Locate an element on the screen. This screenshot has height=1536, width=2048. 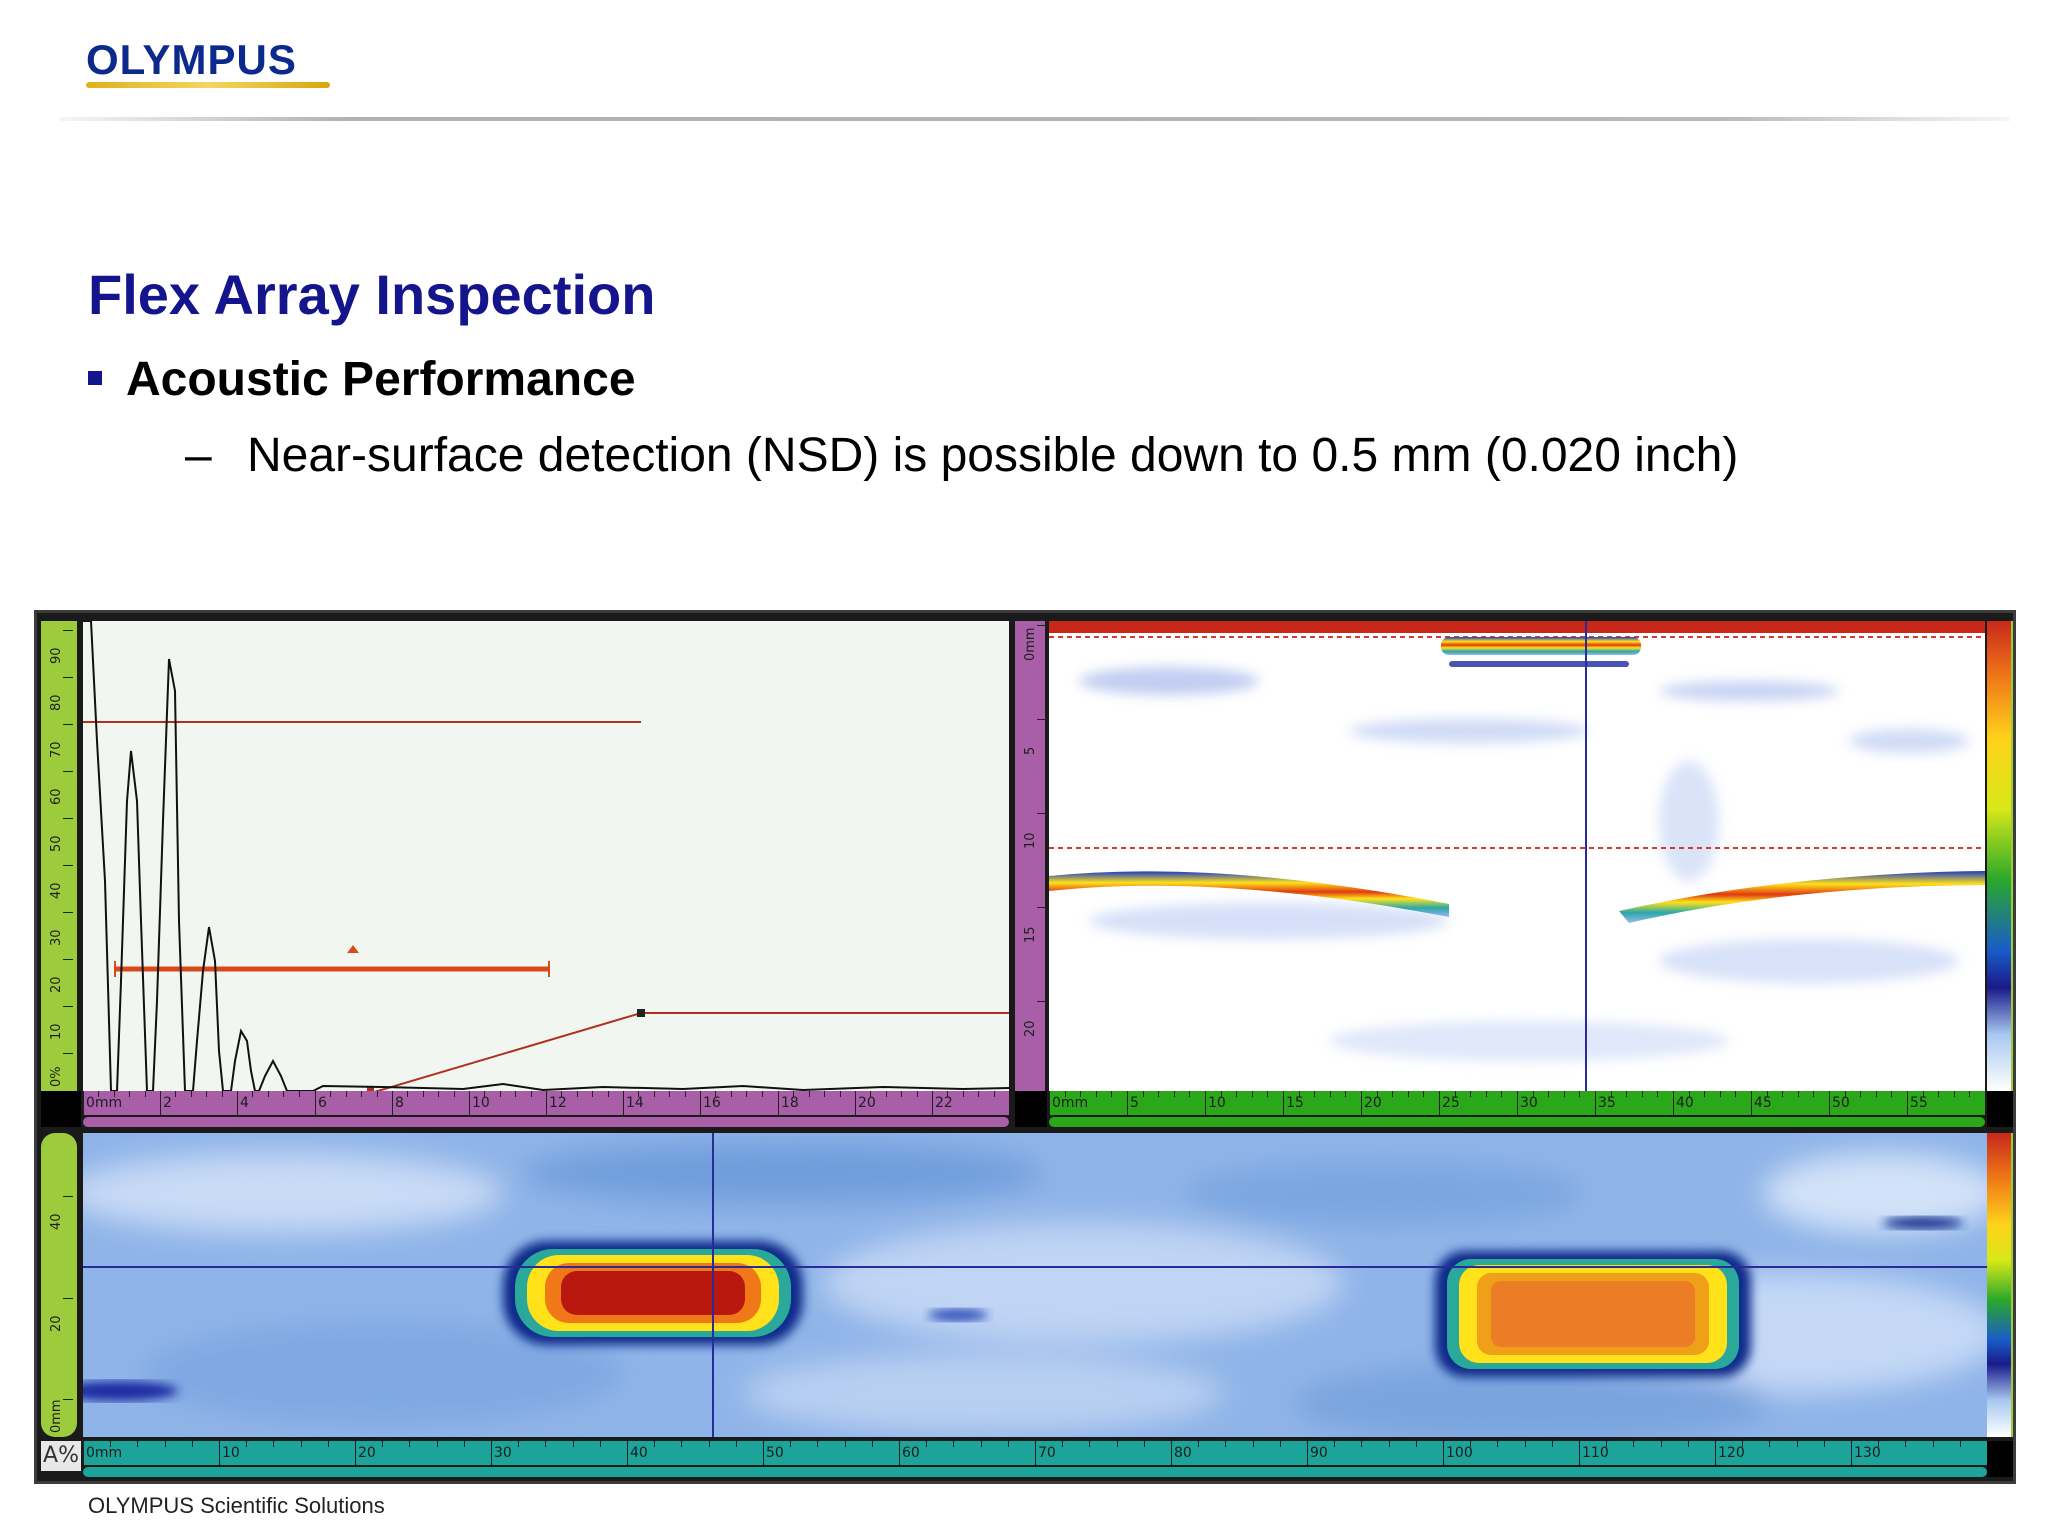
ruler-tick-label: 130 is located at coordinates (1867, 1453).